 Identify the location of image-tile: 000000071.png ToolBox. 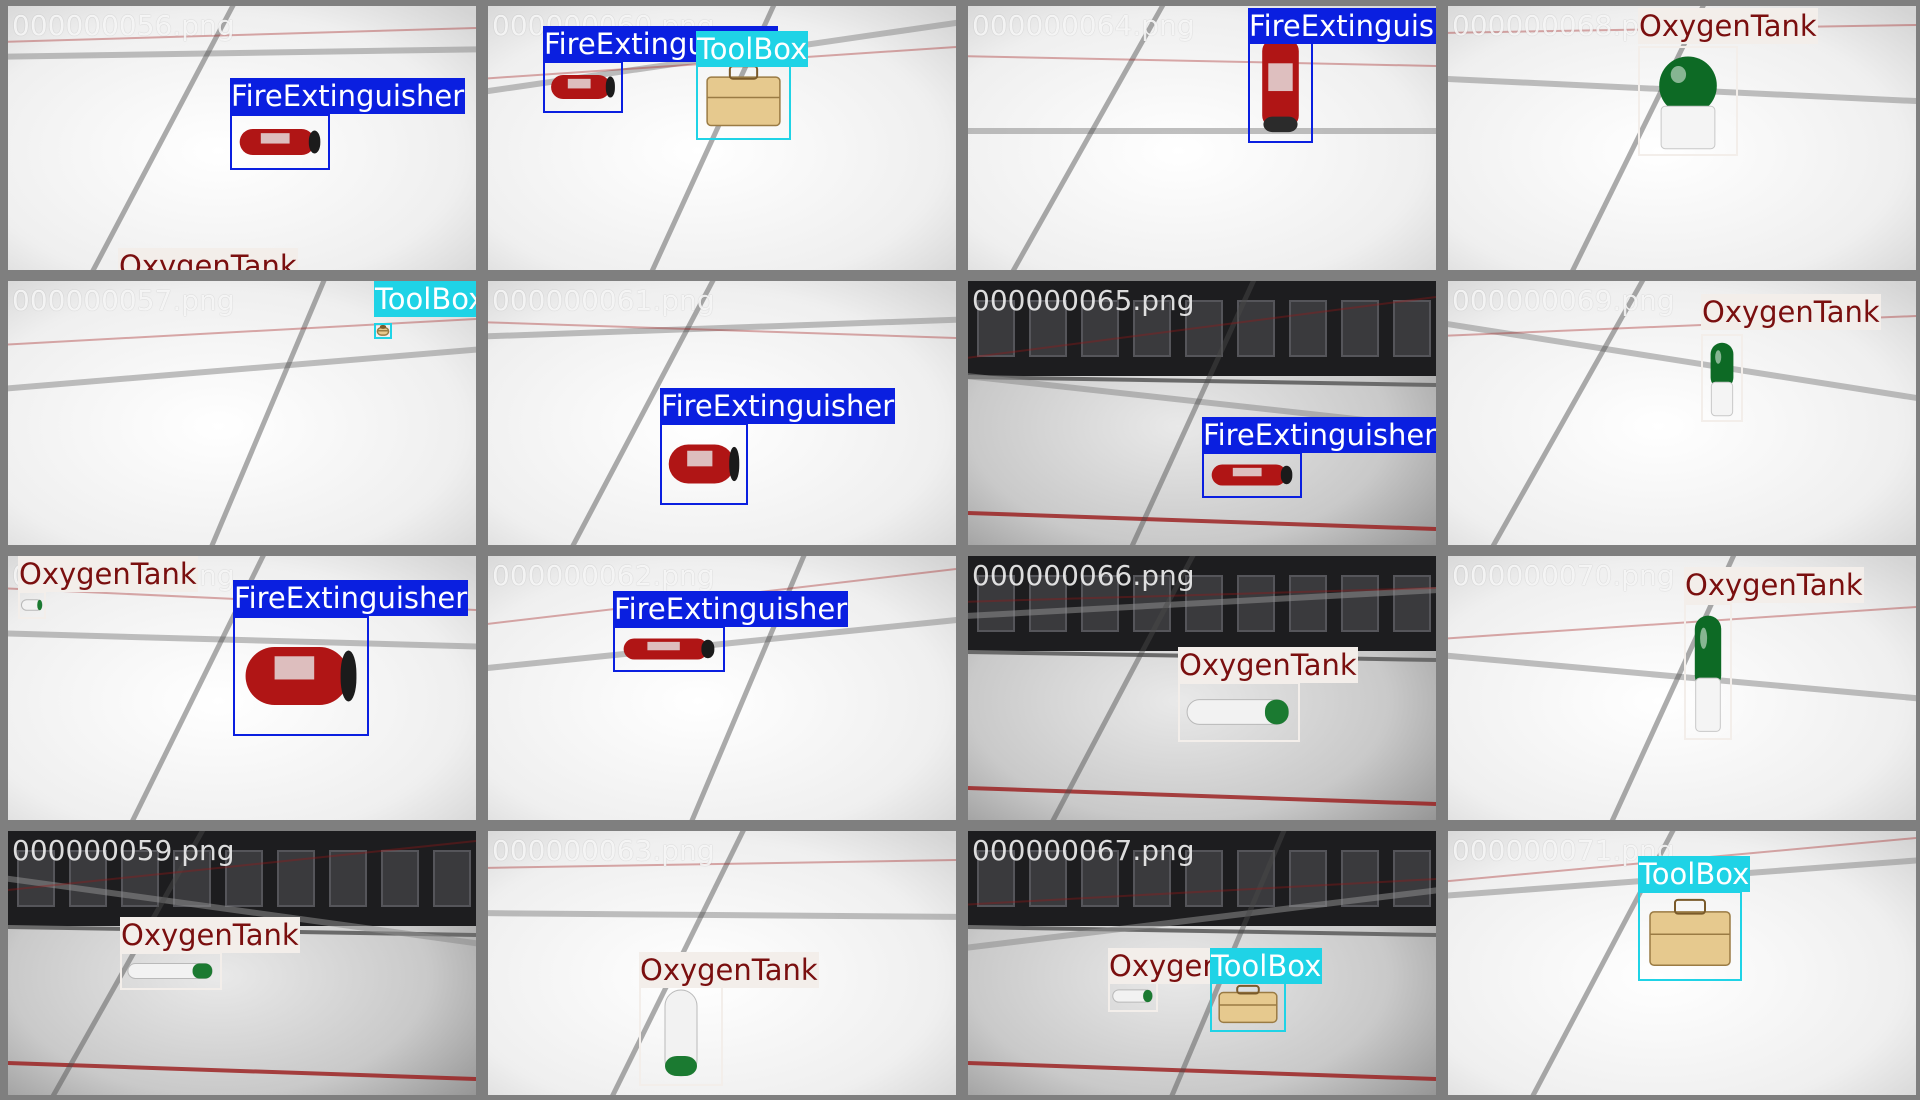
(1682, 963).